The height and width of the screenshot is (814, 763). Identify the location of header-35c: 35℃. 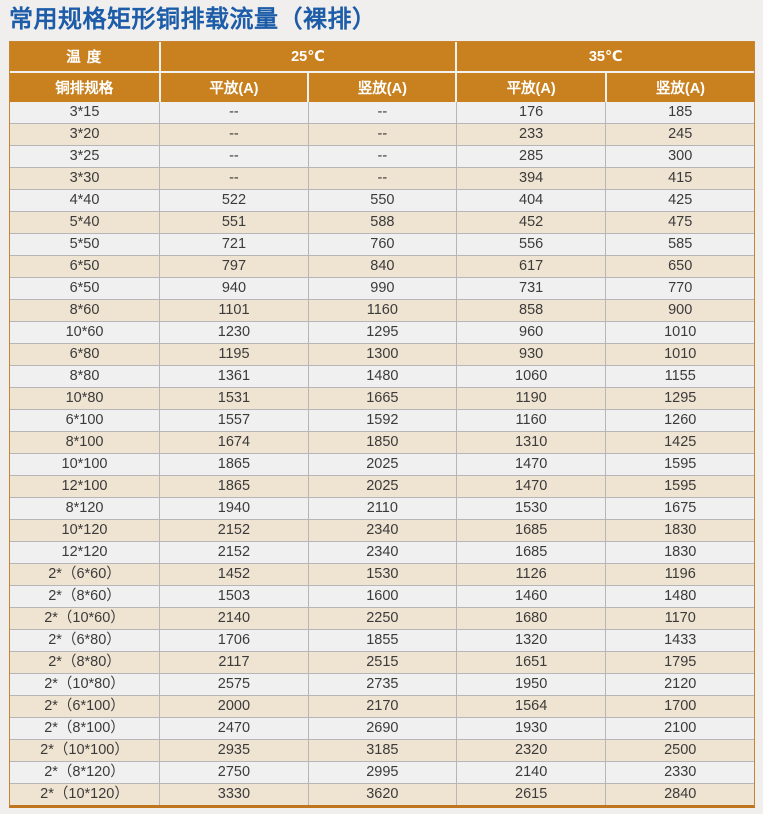
(605, 57).